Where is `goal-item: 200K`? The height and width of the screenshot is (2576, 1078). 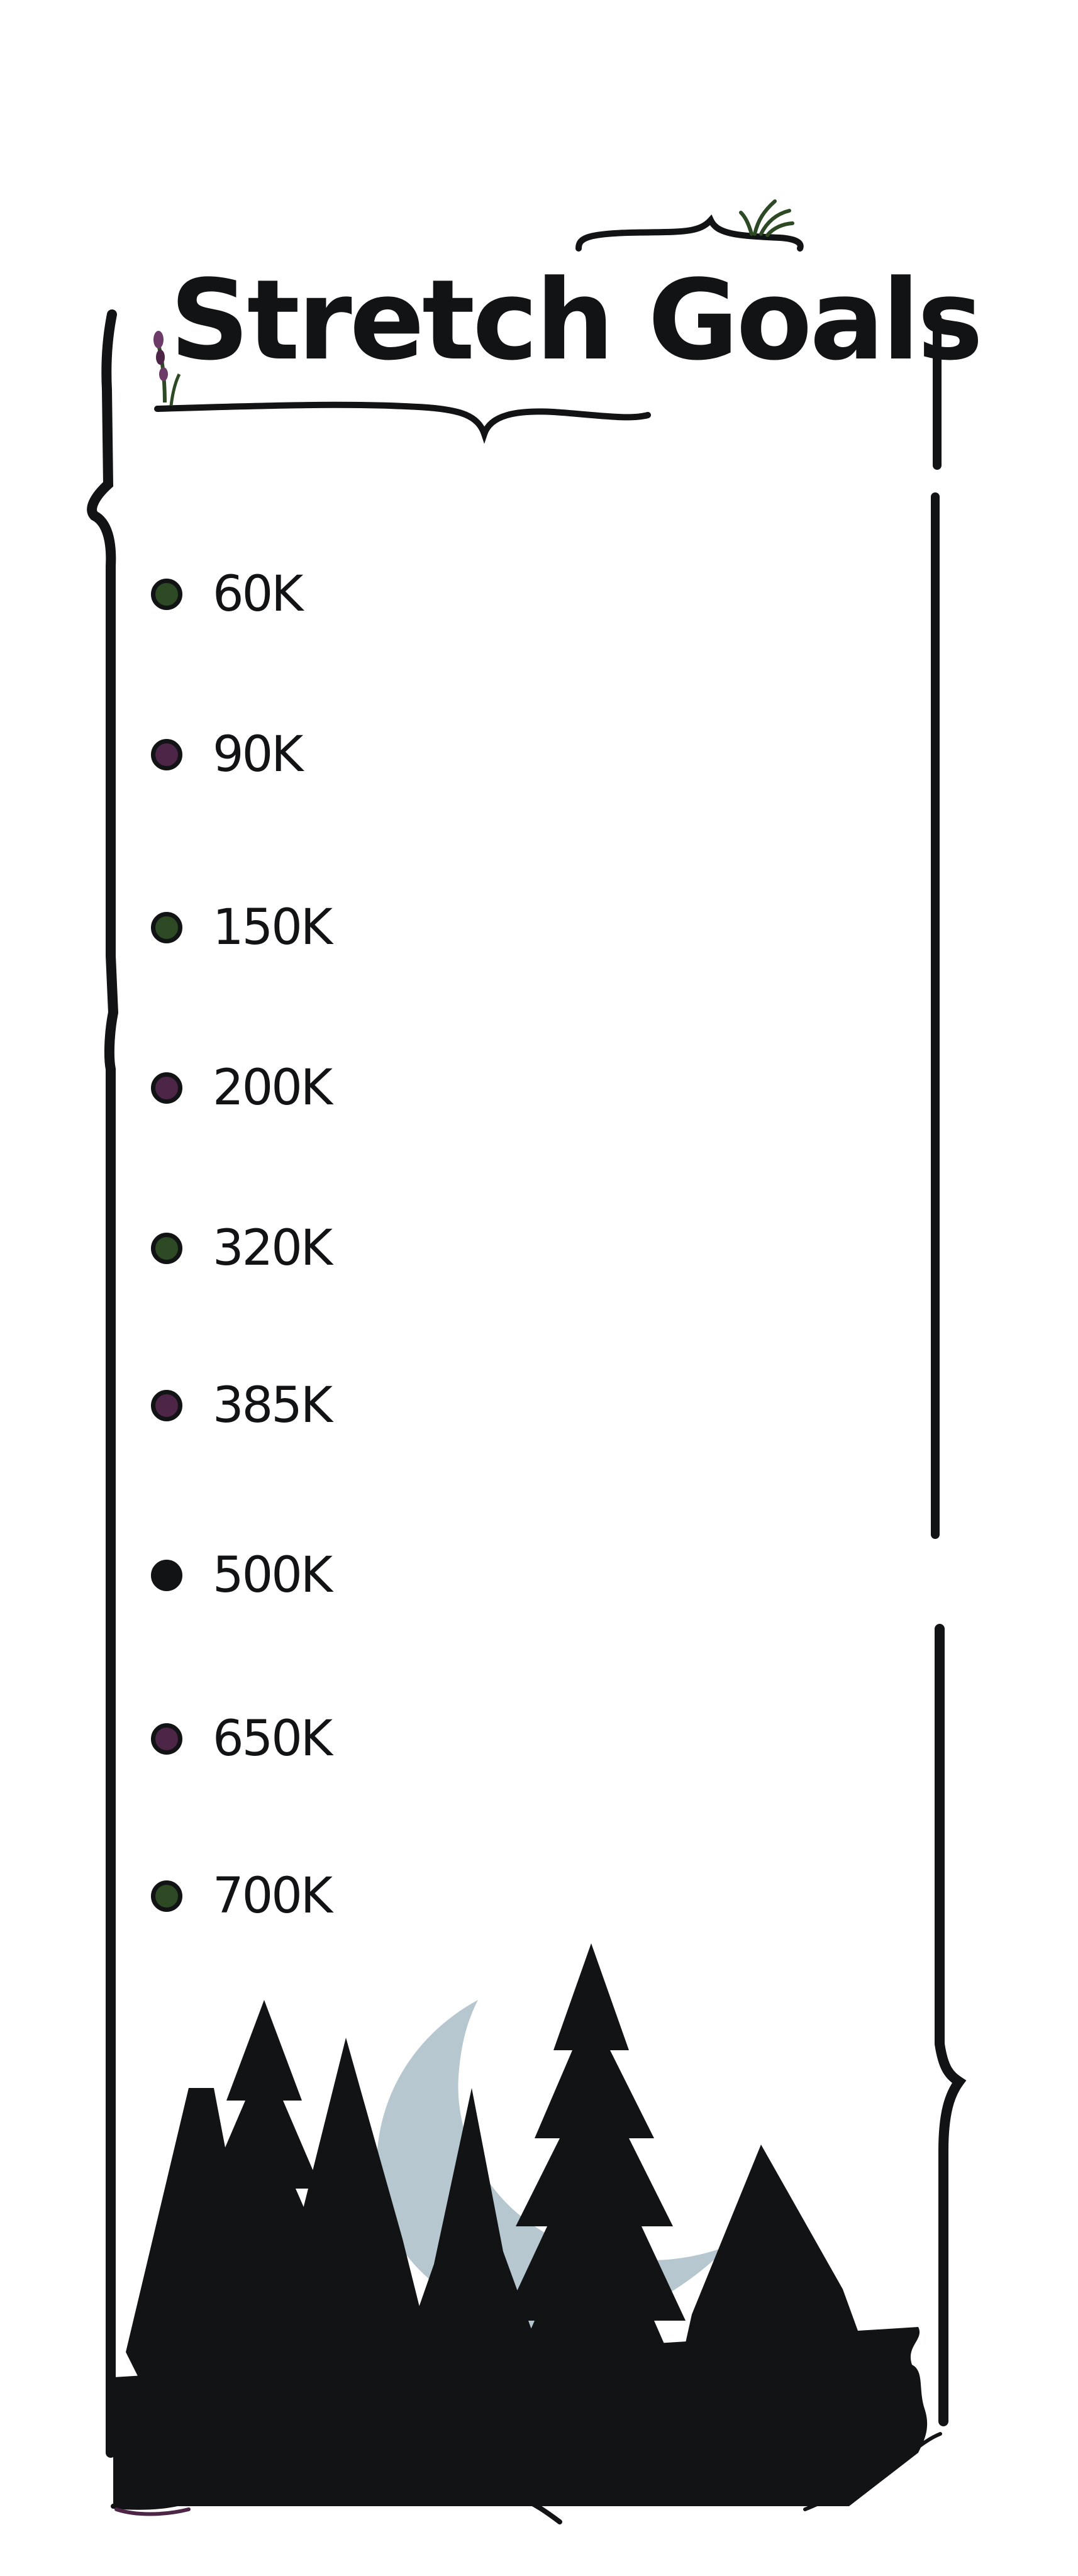
goal-item: 200K is located at coordinates (242, 1088).